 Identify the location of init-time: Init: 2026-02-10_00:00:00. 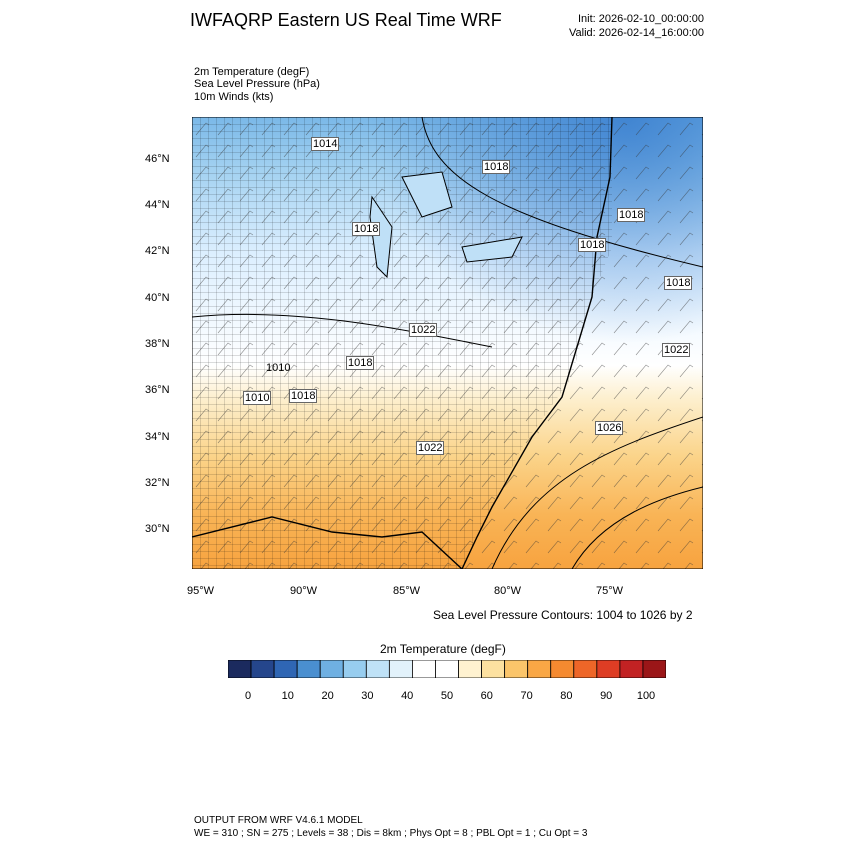
(641, 19).